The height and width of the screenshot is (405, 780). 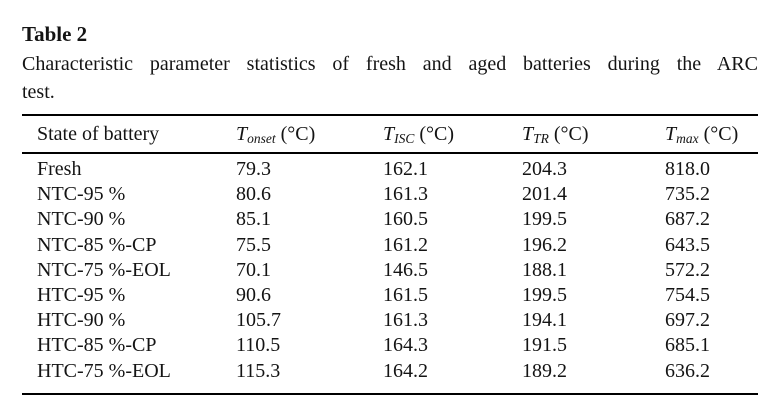 I want to click on table-row: HTC-75 %-EOL 115.3 164.2 189.2 636.2, so click(x=390, y=376).